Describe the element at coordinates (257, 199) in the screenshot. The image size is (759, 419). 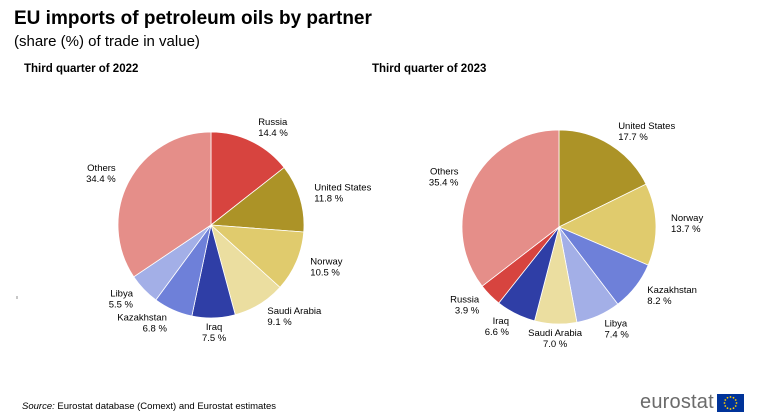
I see `pie-2022-slice-united-states` at that location.